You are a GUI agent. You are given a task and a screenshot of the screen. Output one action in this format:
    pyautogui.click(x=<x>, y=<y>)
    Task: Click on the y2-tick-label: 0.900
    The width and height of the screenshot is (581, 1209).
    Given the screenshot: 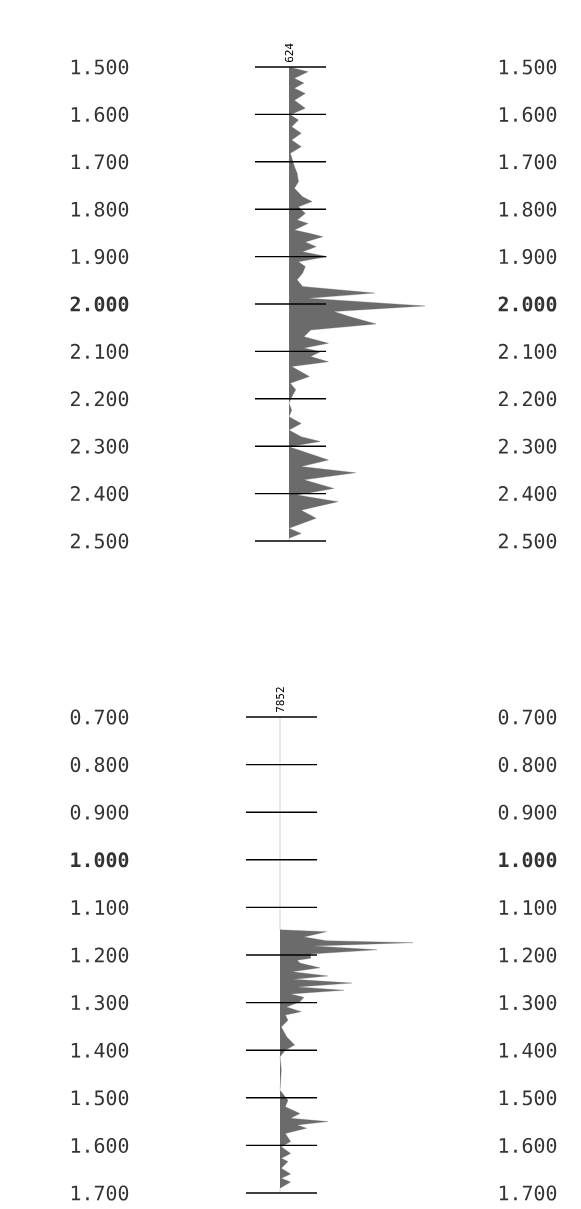 What is the action you would take?
    pyautogui.click(x=527, y=812)
    